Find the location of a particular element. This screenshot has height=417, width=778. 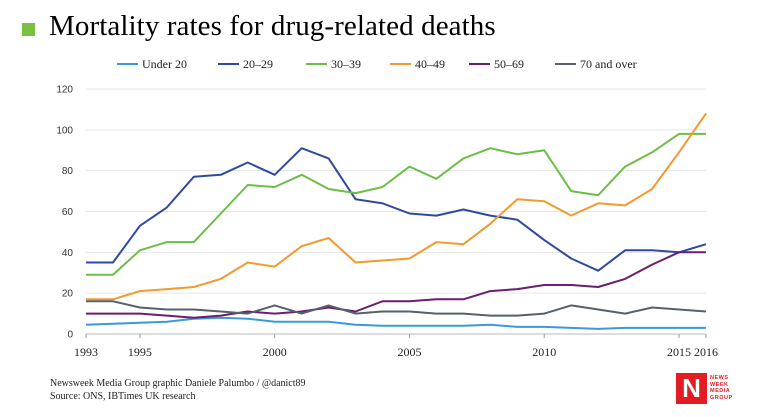

legend-label: 30–39 is located at coordinates (346, 64).